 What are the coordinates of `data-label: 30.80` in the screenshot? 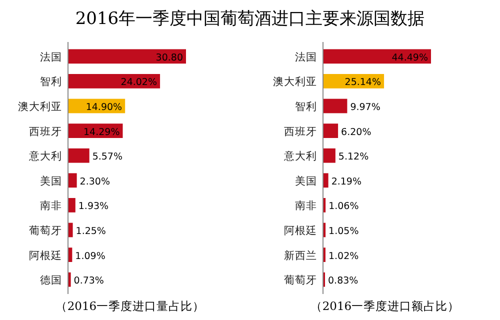 It's located at (169, 58).